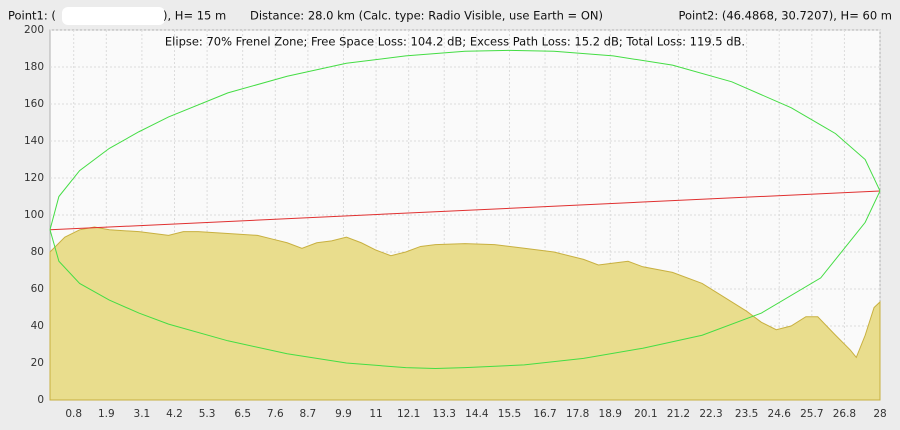 The image size is (900, 430). Describe the element at coordinates (194, 16) in the screenshot. I see `point1-suffix: ), H= 15 m` at that location.